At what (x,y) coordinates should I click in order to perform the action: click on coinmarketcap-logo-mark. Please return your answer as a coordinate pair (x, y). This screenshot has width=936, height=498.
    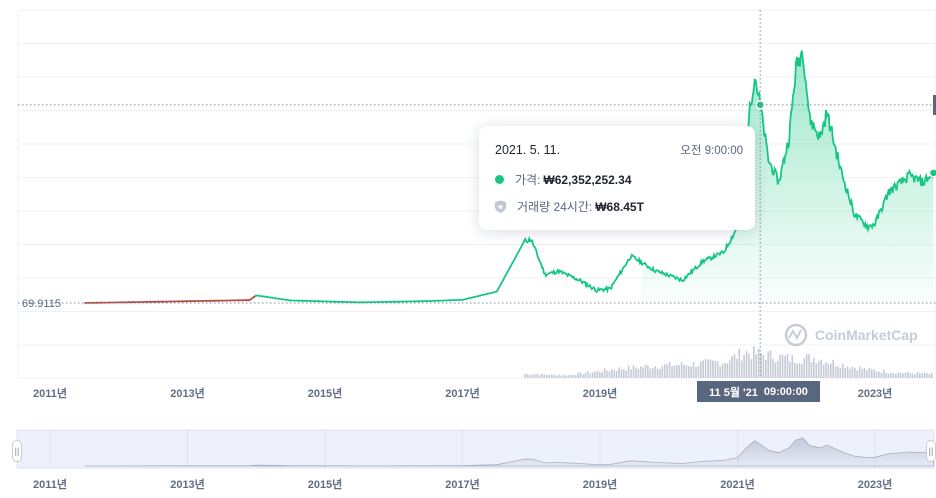
    Looking at the image, I should click on (795, 334).